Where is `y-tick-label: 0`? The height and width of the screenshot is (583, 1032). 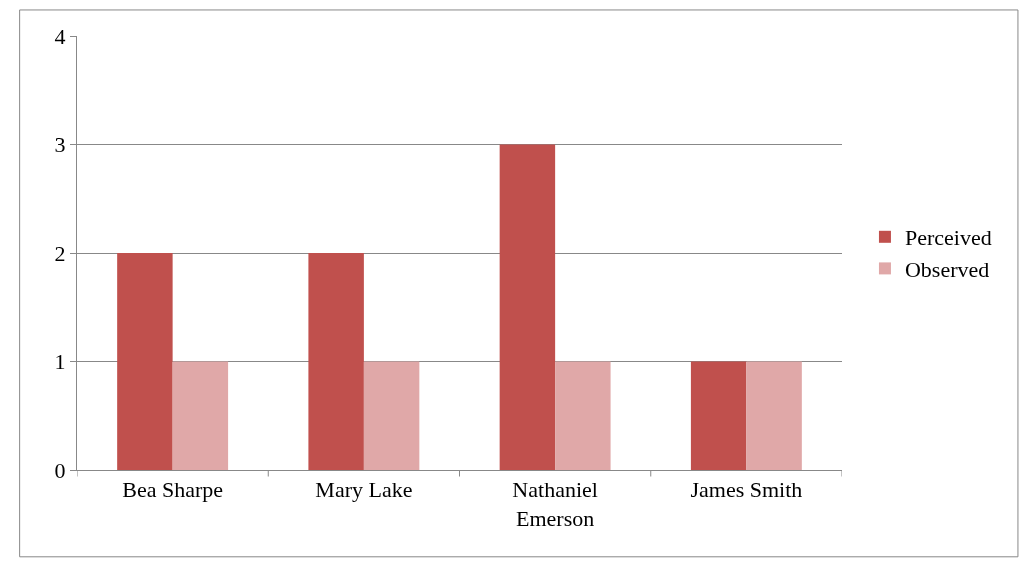
y-tick-label: 0 is located at coordinates (60, 470).